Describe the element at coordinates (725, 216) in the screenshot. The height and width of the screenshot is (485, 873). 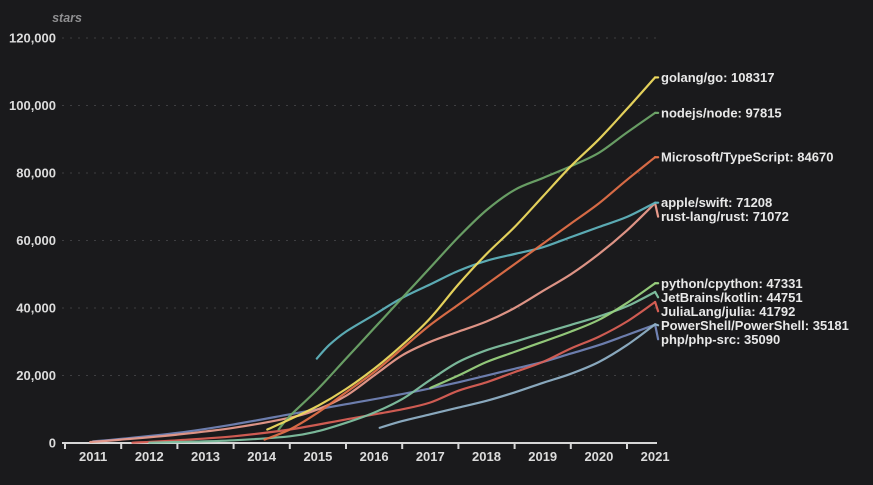
I see `series-label-rust-lang-rust: rust-lang/rust: 71072` at that location.